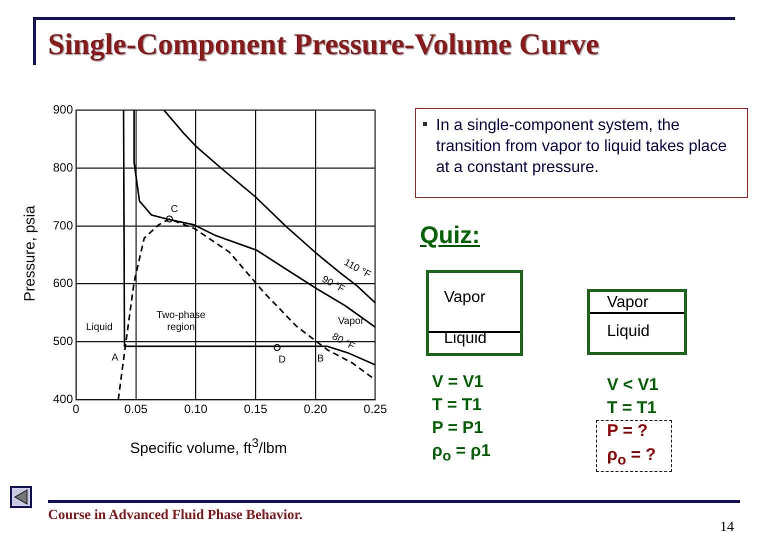 This screenshot has width=780, height=540. Describe the element at coordinates (76, 409) in the screenshot. I see `x-tick-label: 0` at that location.